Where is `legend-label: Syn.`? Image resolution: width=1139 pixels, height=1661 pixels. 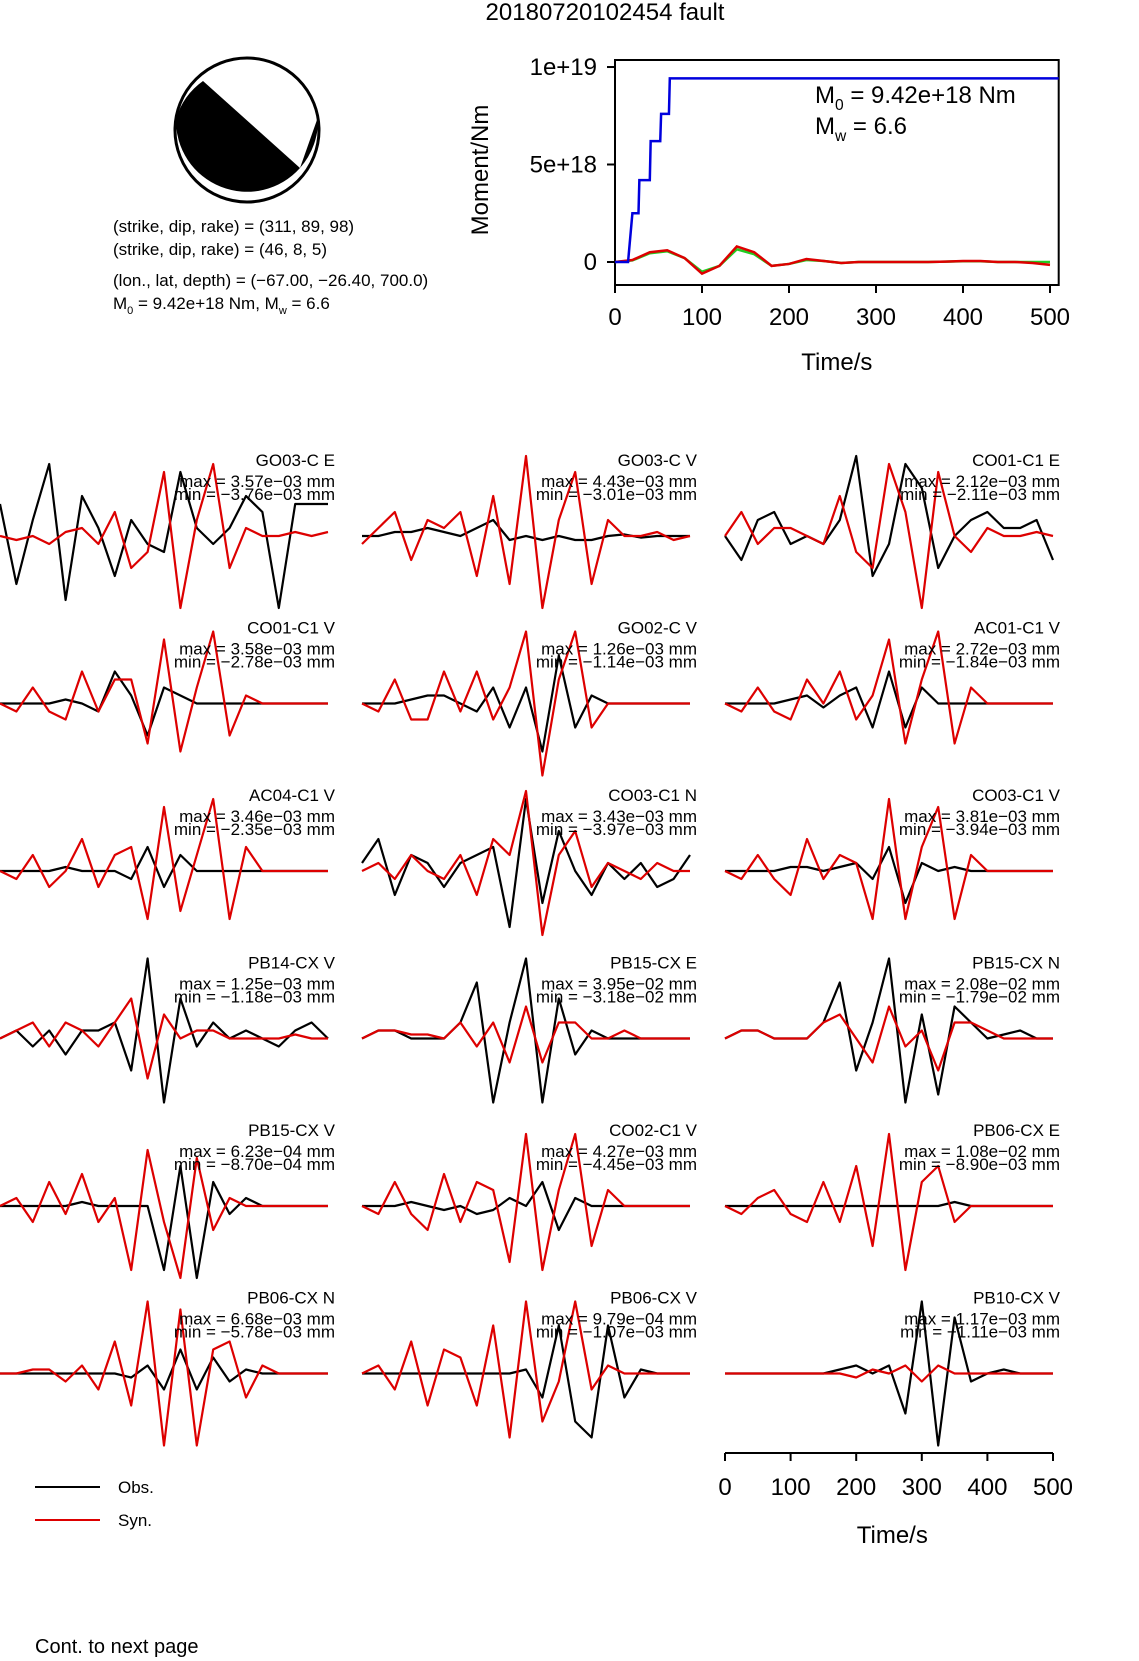
legend-label: Syn. is located at coordinates (135, 1520).